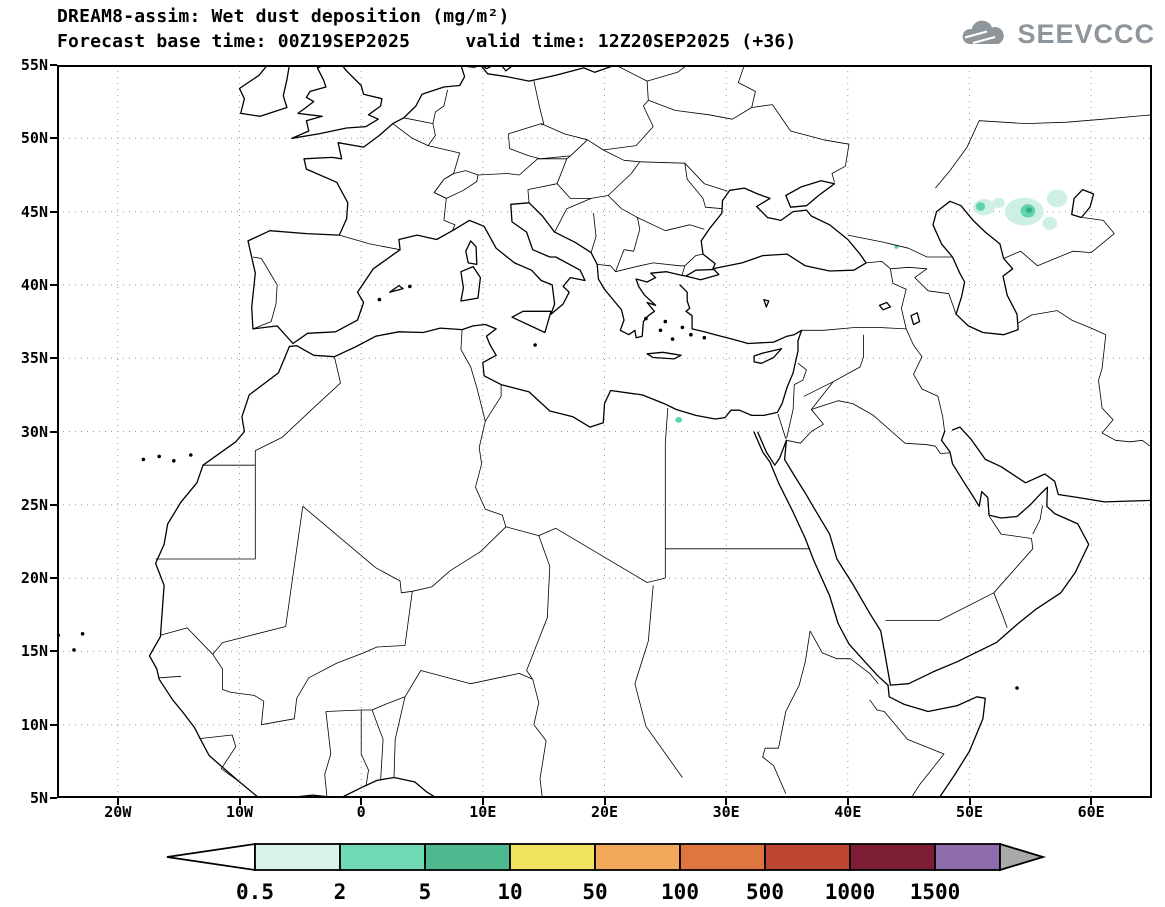  What do you see at coordinates (34, 65) in the screenshot?
I see `lat-tick-label: 55N` at bounding box center [34, 65].